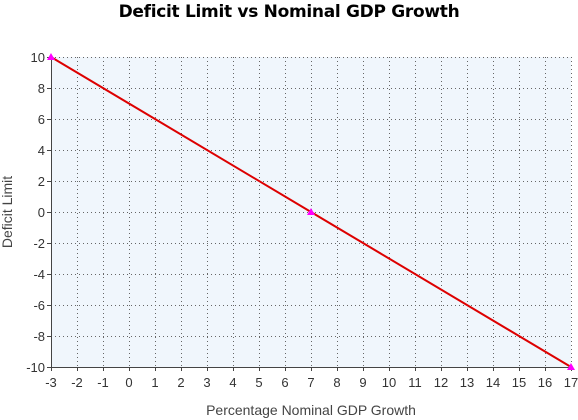 The width and height of the screenshot is (578, 420). Describe the element at coordinates (35, 367) in the screenshot. I see `y-tick-label: -10` at that location.